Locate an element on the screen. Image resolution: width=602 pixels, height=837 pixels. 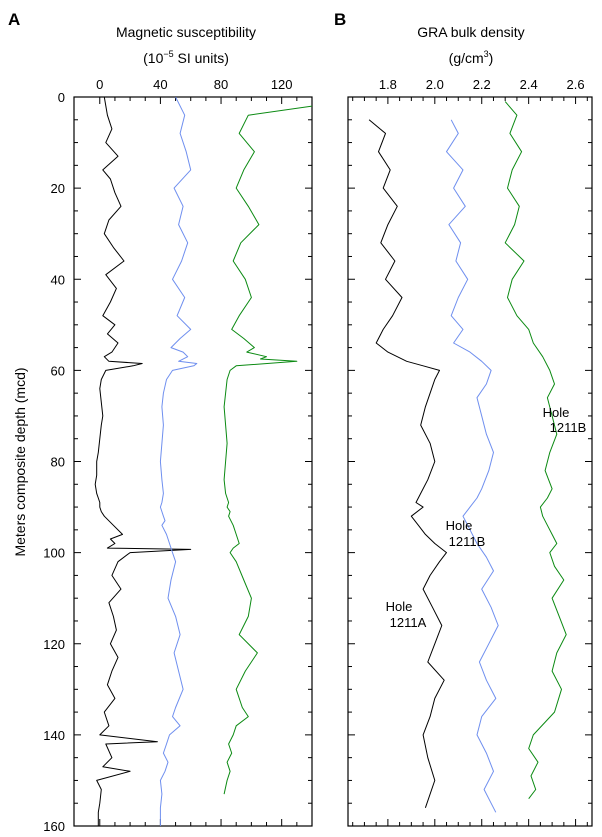
panel-a-title: Magnetic susceptibility is located at coordinates (186, 32).